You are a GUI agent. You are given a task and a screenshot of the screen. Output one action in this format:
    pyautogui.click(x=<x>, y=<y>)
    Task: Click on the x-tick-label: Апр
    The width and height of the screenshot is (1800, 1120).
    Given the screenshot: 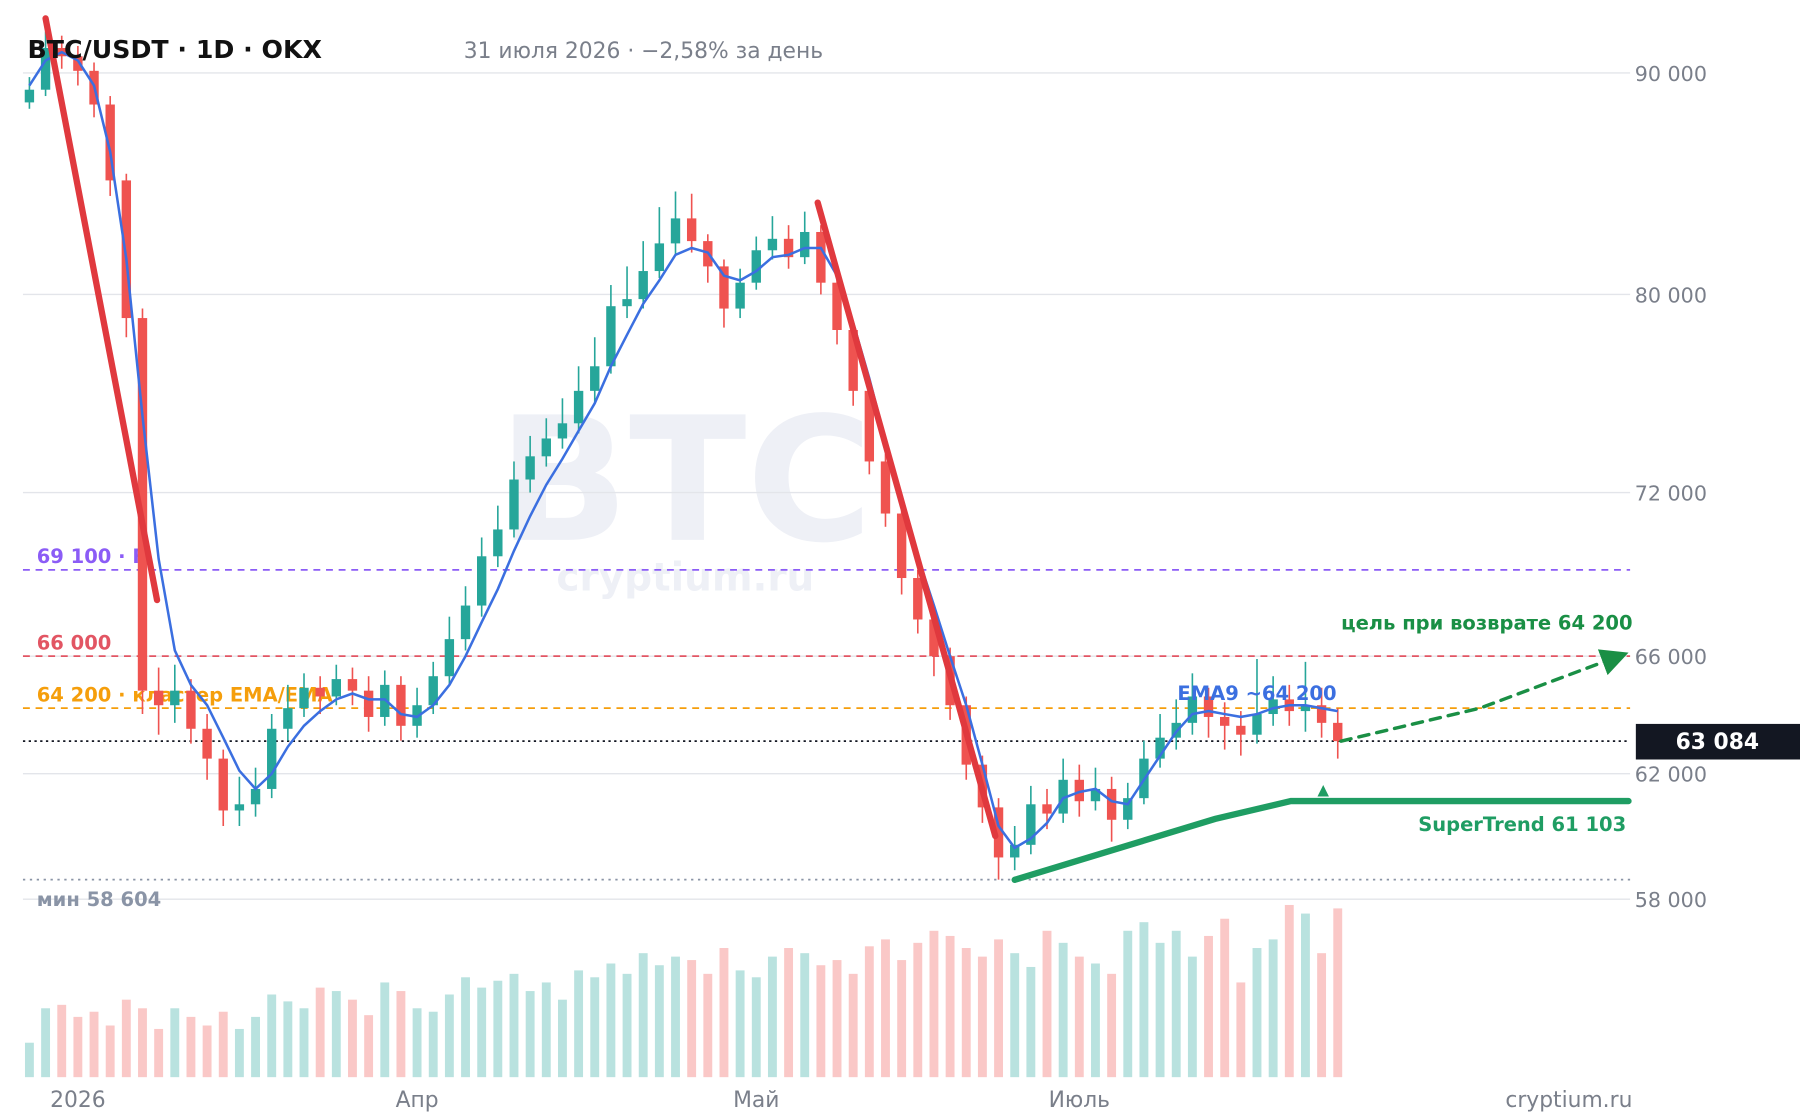 What is the action you would take?
    pyautogui.click(x=417, y=1100)
    